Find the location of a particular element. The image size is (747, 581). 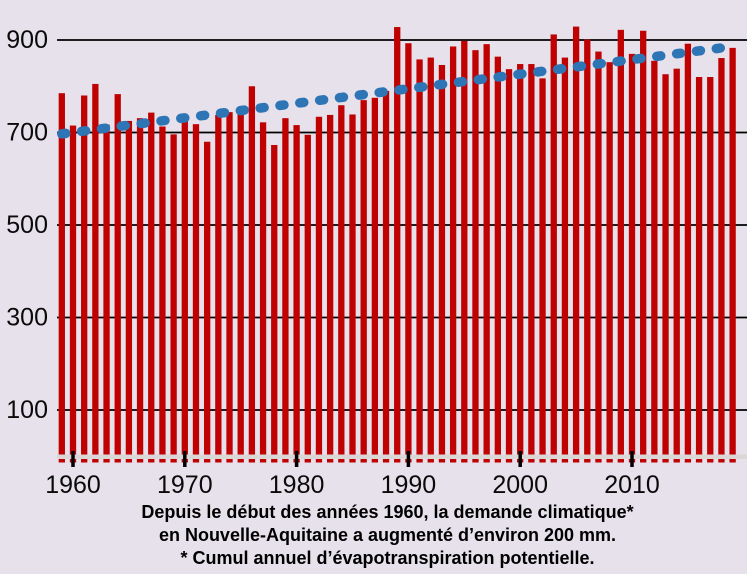

x-axis-label-1960: 1960 is located at coordinates (73, 485).